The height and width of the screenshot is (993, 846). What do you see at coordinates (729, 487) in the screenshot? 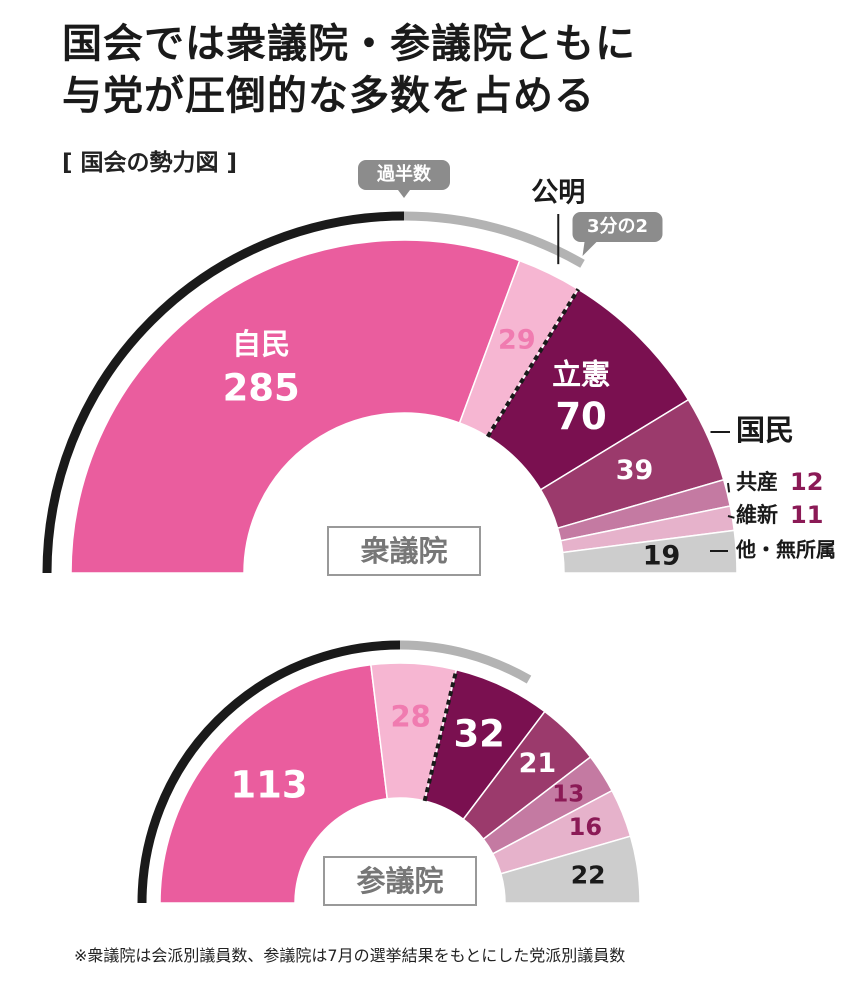
I see `leader-kyosan` at bounding box center [729, 487].